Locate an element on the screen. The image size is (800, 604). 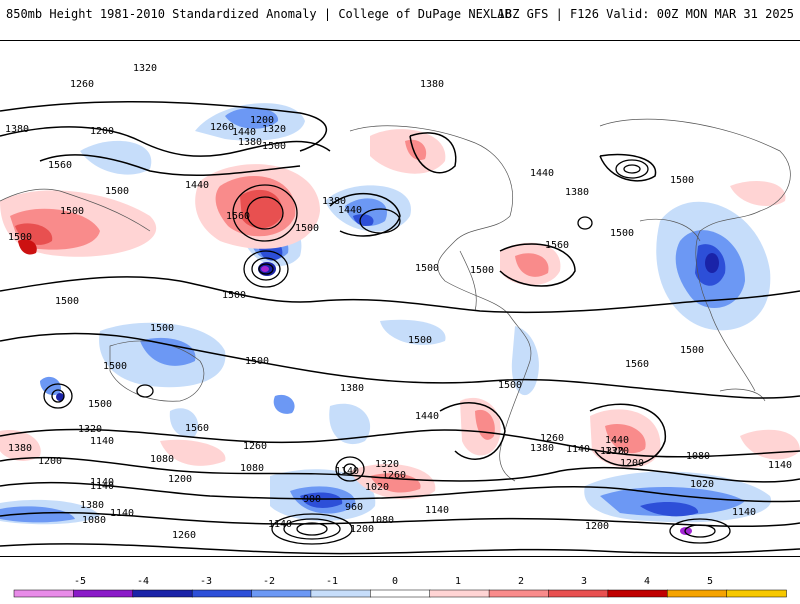
colorbar-tick-label: 2 is located at coordinates (521, 581).